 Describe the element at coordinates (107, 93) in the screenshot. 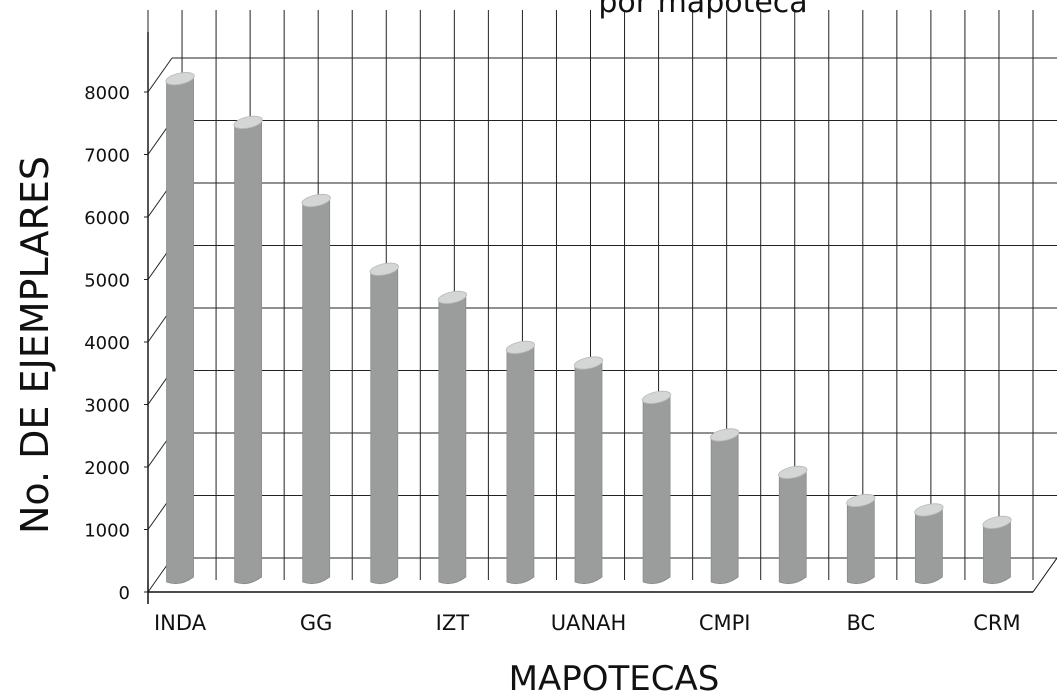

I see `y-tick-label: 8000` at that location.